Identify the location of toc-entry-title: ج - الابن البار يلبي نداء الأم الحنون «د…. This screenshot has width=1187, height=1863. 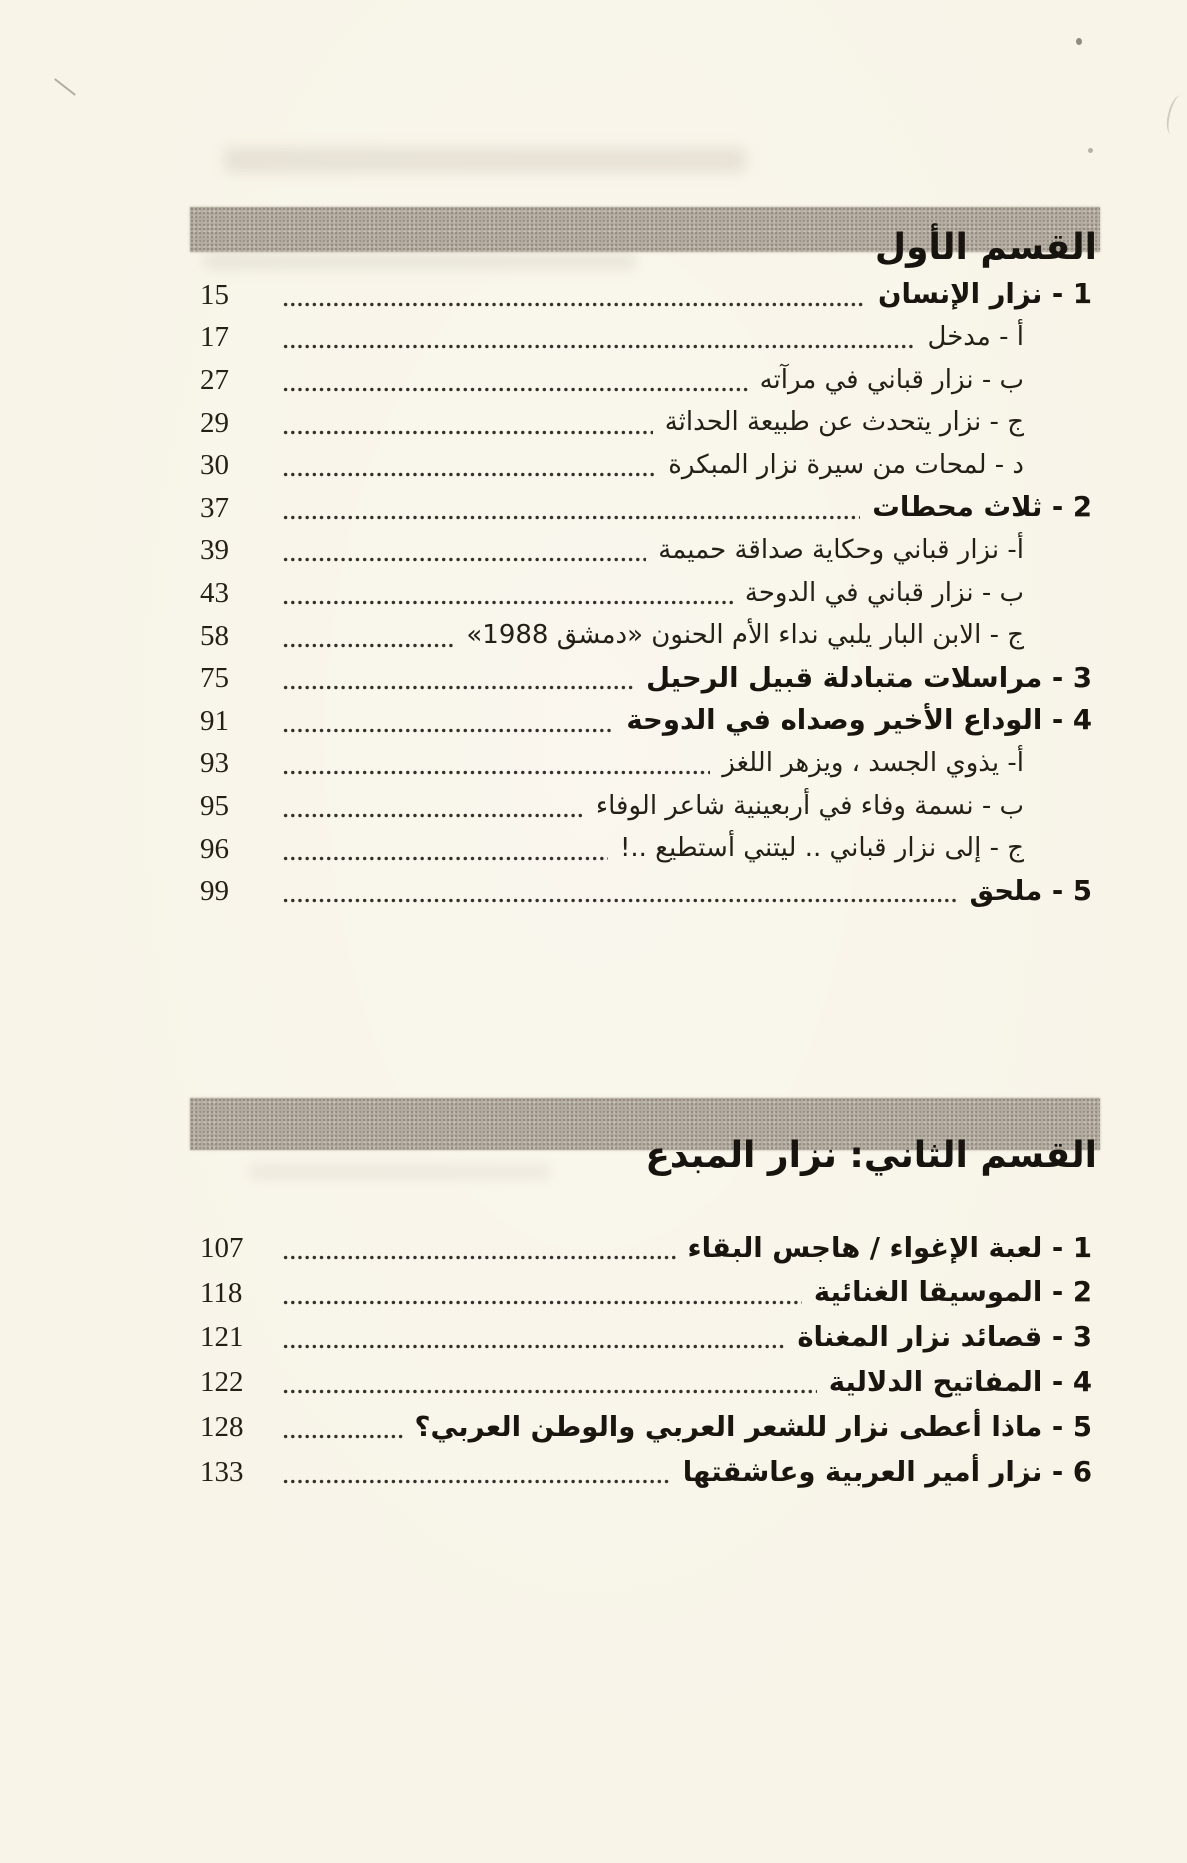
(745, 635).